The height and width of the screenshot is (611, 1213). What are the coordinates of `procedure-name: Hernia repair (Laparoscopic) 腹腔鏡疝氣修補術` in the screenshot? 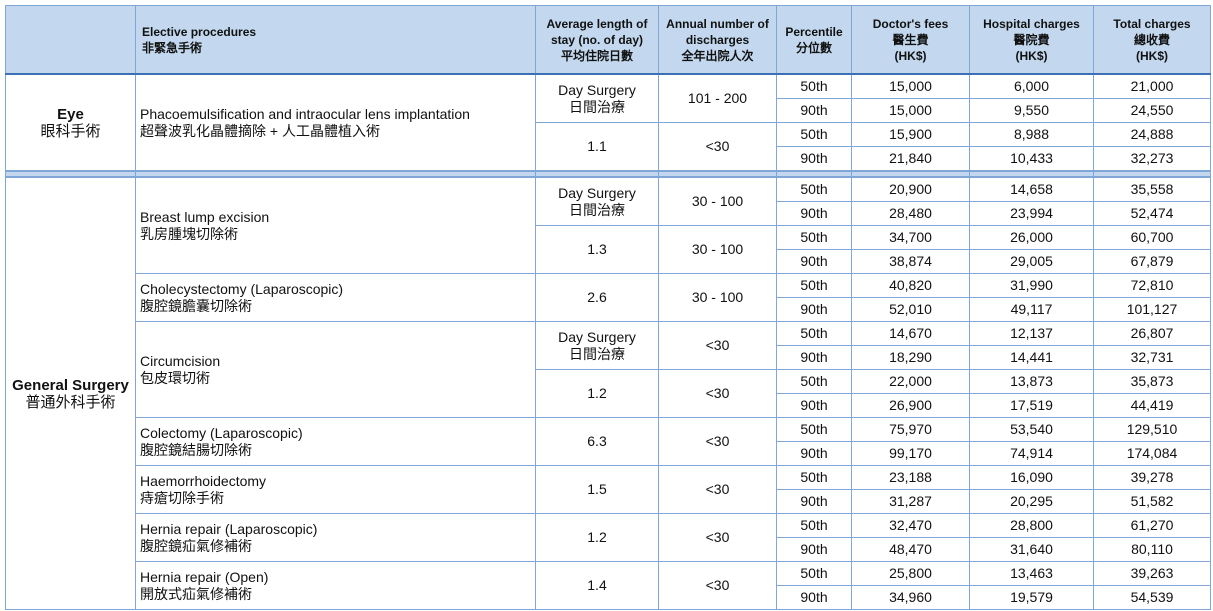 It's located at (335, 537).